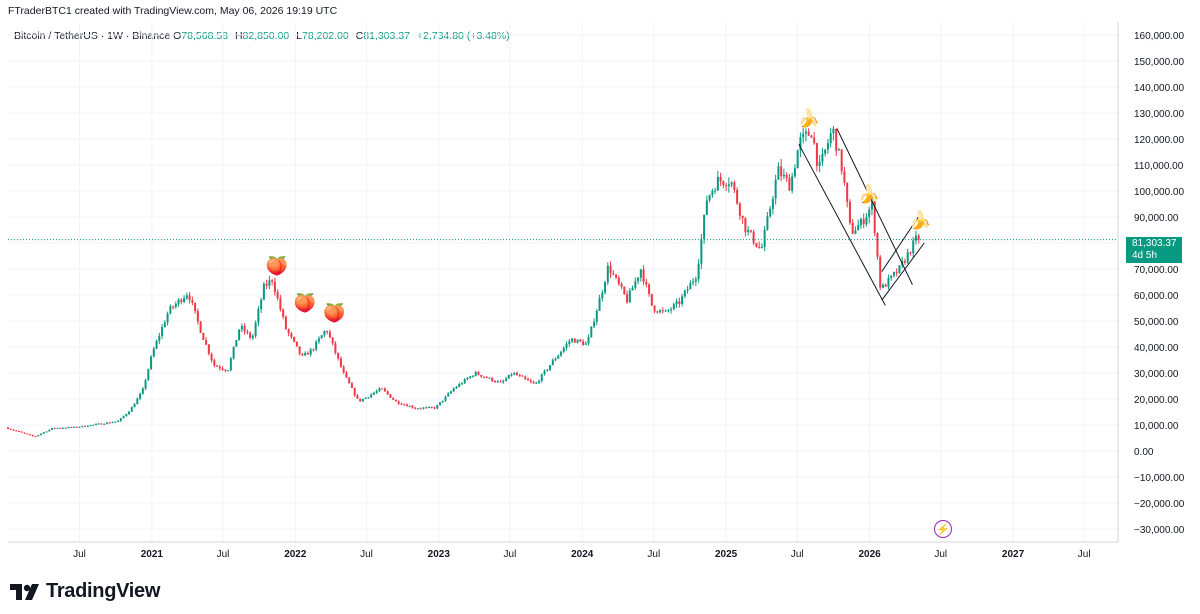 This screenshot has height=614, width=1200. What do you see at coordinates (582, 554) in the screenshot?
I see `x-tick-label: 2024` at bounding box center [582, 554].